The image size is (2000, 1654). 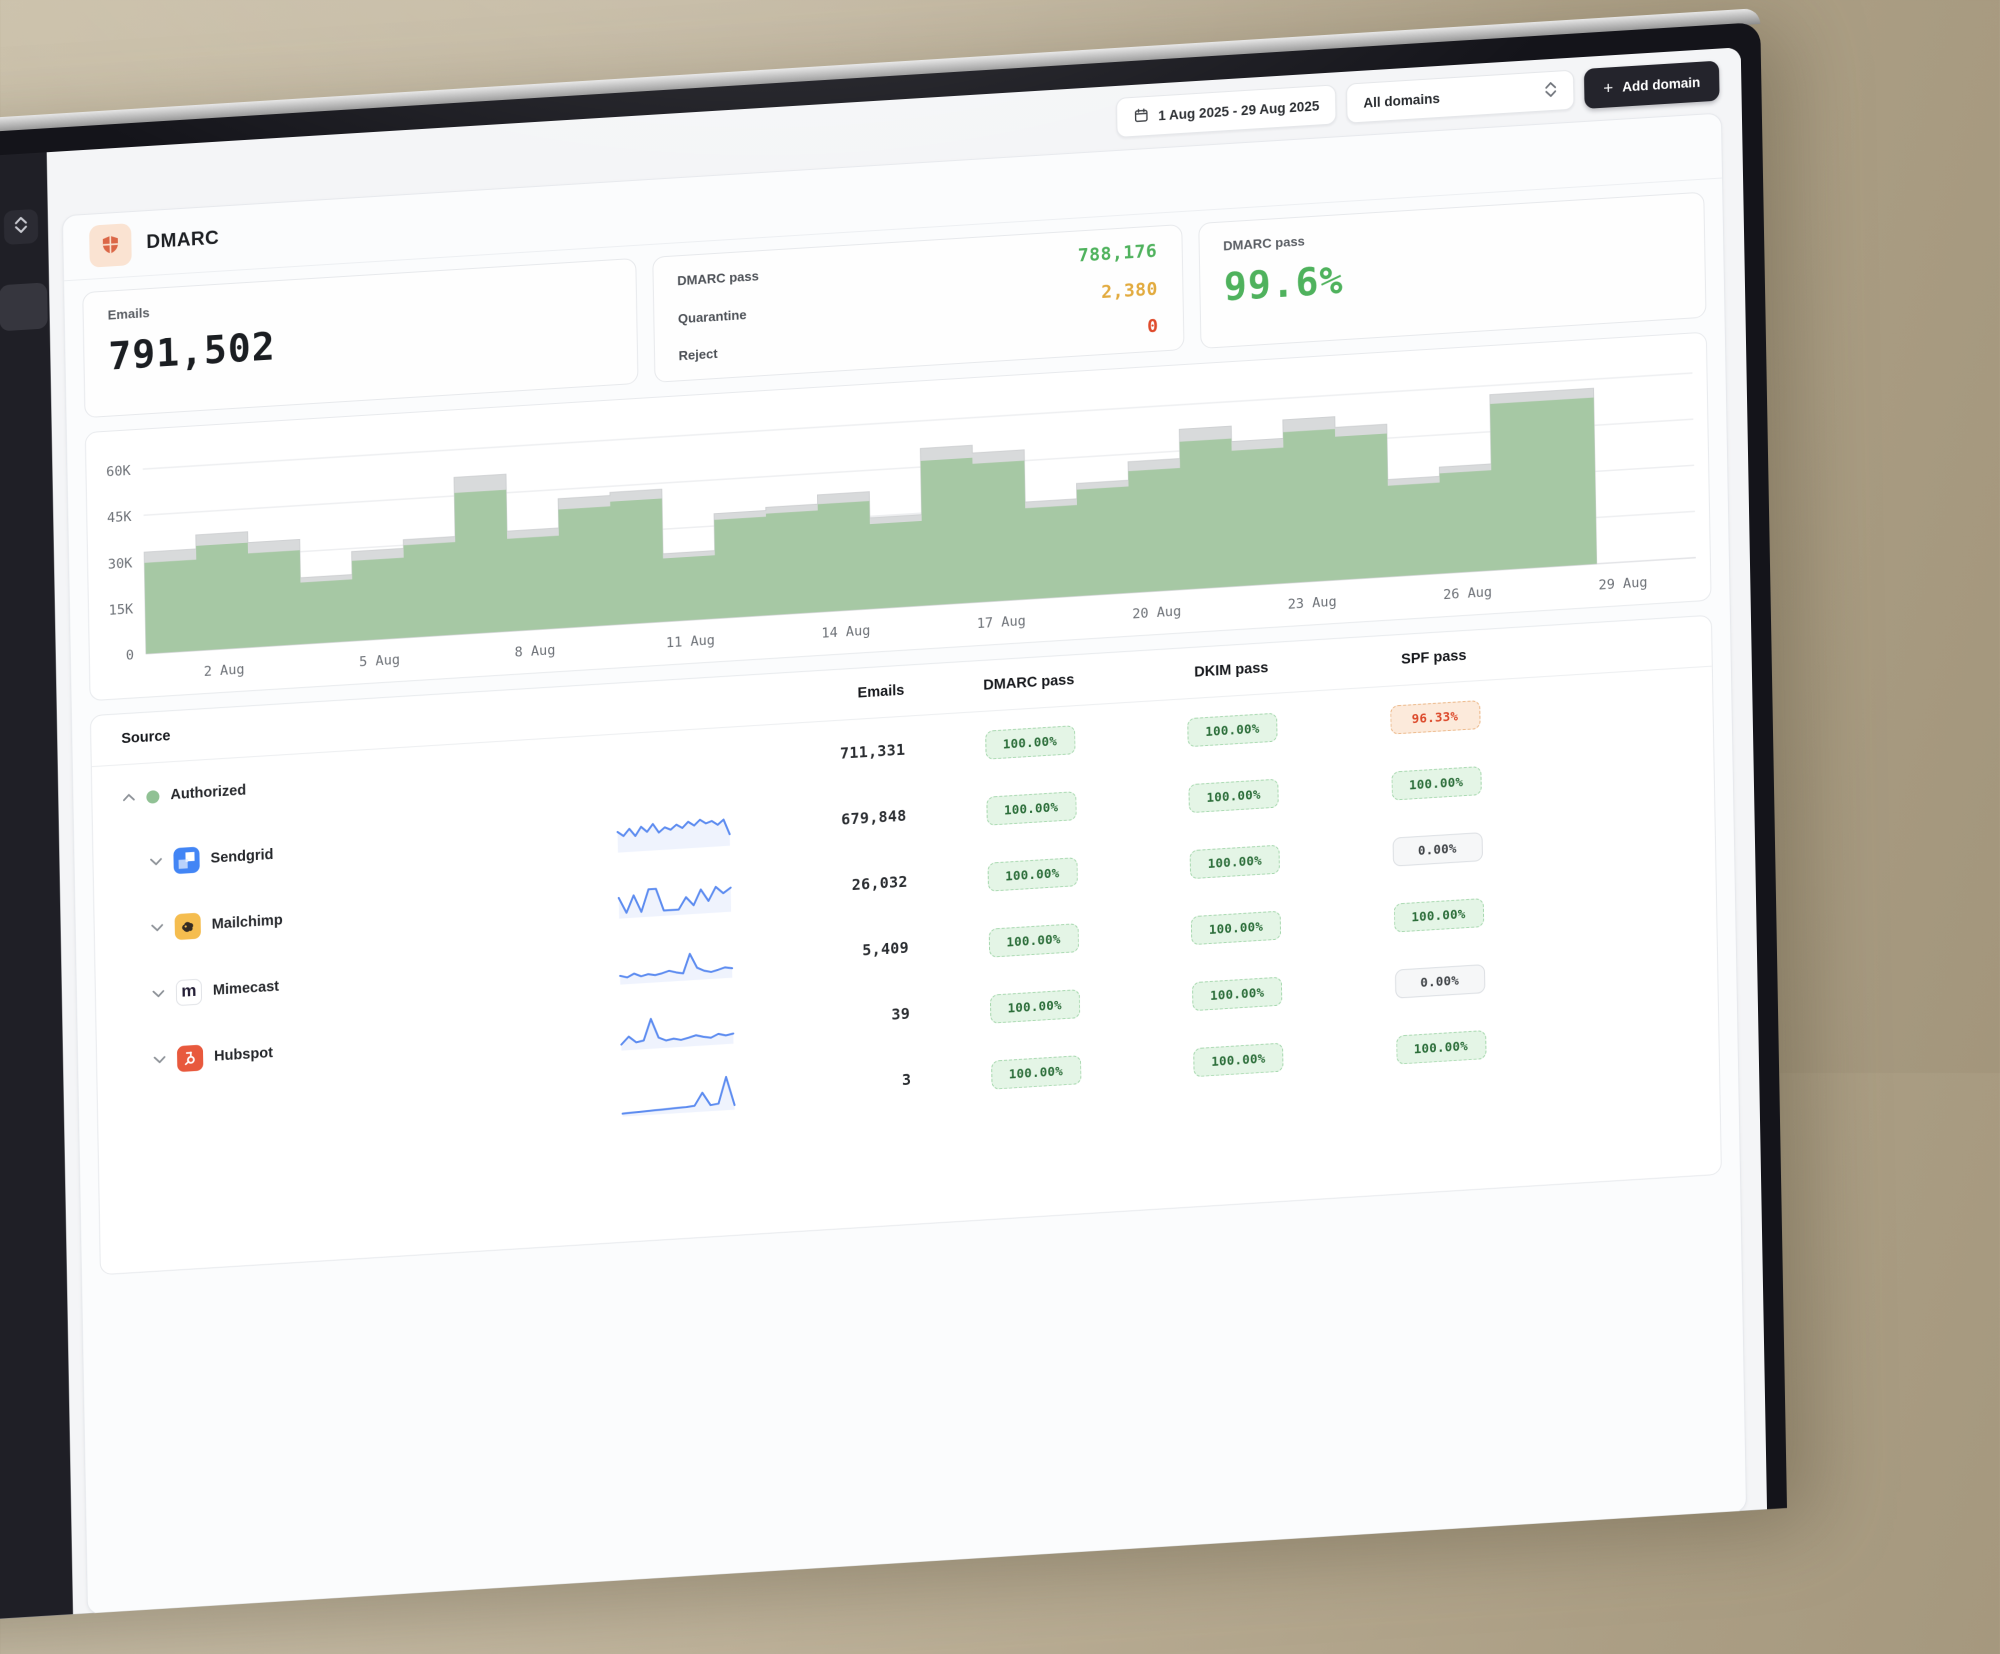 I want to click on mimecast-icon: m, so click(x=189, y=992).